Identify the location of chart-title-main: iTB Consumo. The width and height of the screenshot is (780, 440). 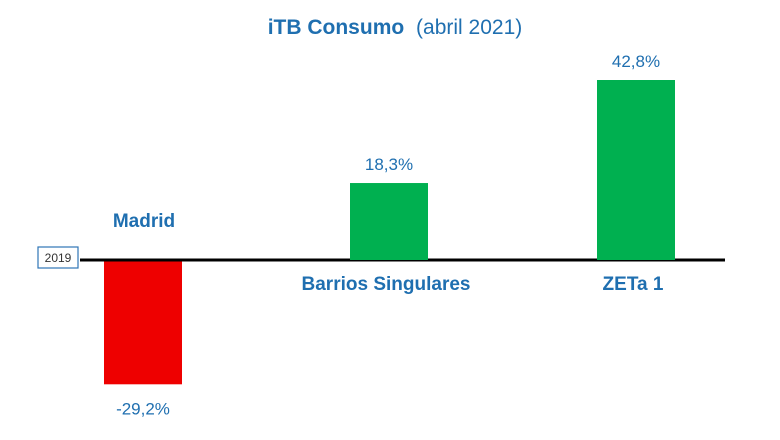
(336, 27).